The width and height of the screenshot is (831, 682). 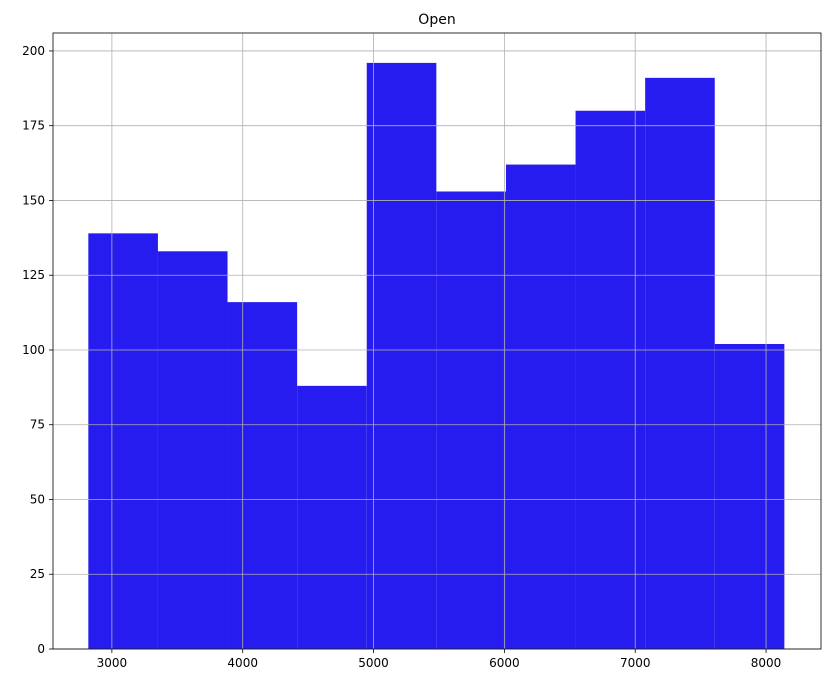 I want to click on chart-title: Open, so click(x=436, y=20).